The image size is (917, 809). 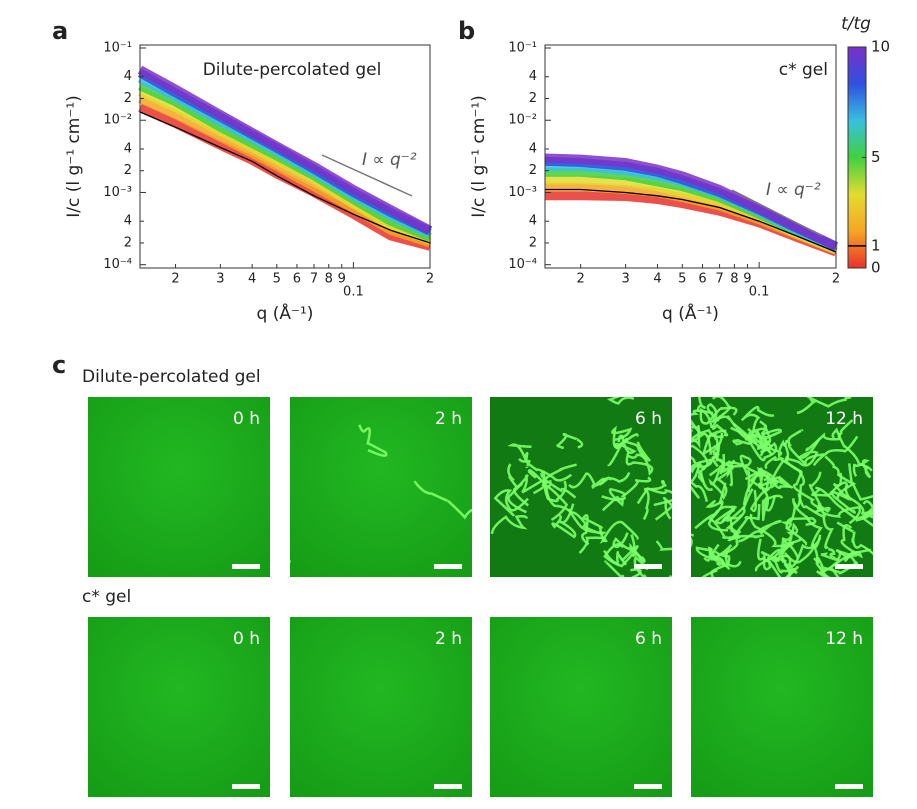 I want to click on x-tick-label: 2, so click(x=175, y=279).